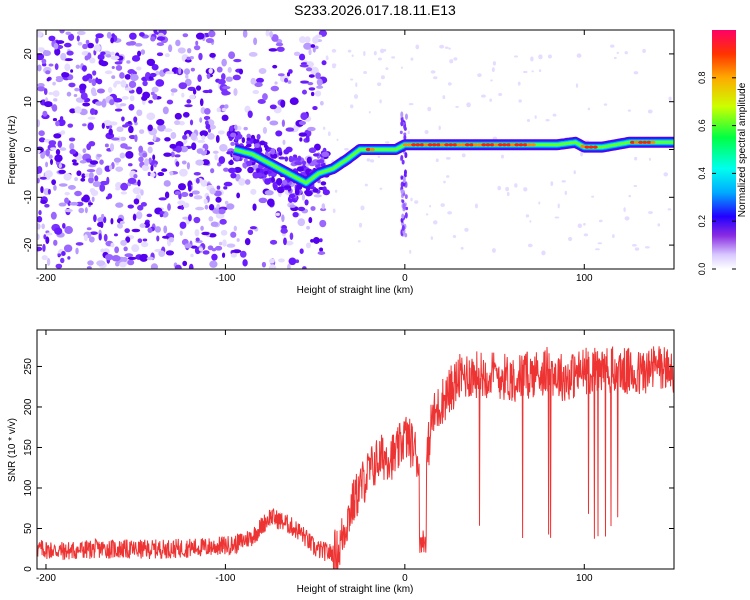 This screenshot has width=750, height=600. What do you see at coordinates (28, 406) in the screenshot?
I see `y-tick-label: 200` at bounding box center [28, 406].